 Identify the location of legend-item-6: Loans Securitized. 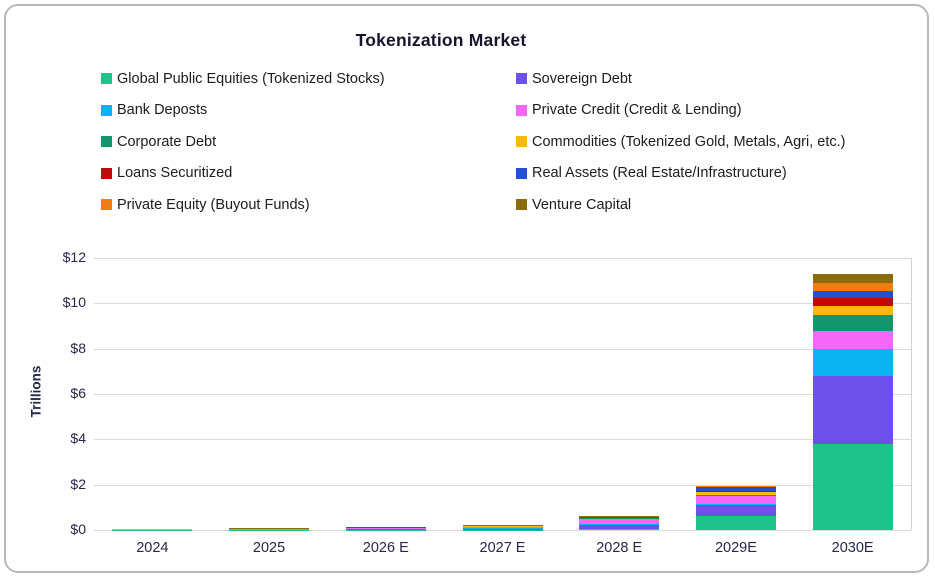
(308, 173).